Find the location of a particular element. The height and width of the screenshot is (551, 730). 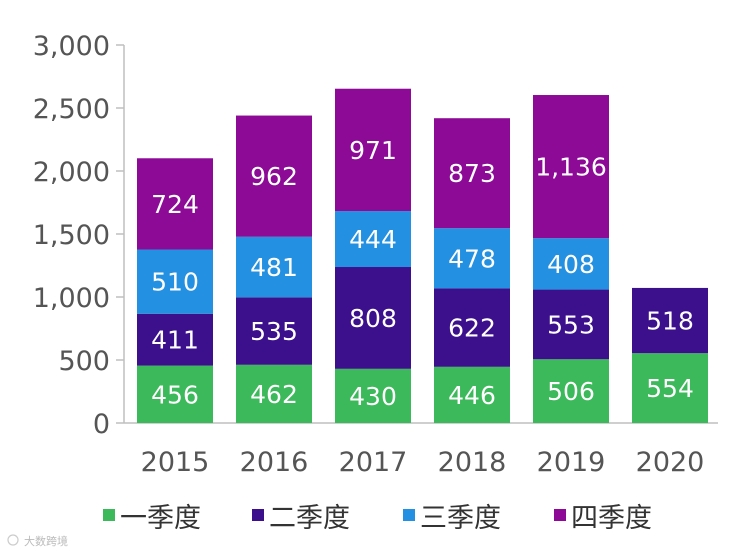

y-axis-ticks: 0 500 1,000 1,500 2,000 2,500 3,000 is located at coordinates (78, 235).